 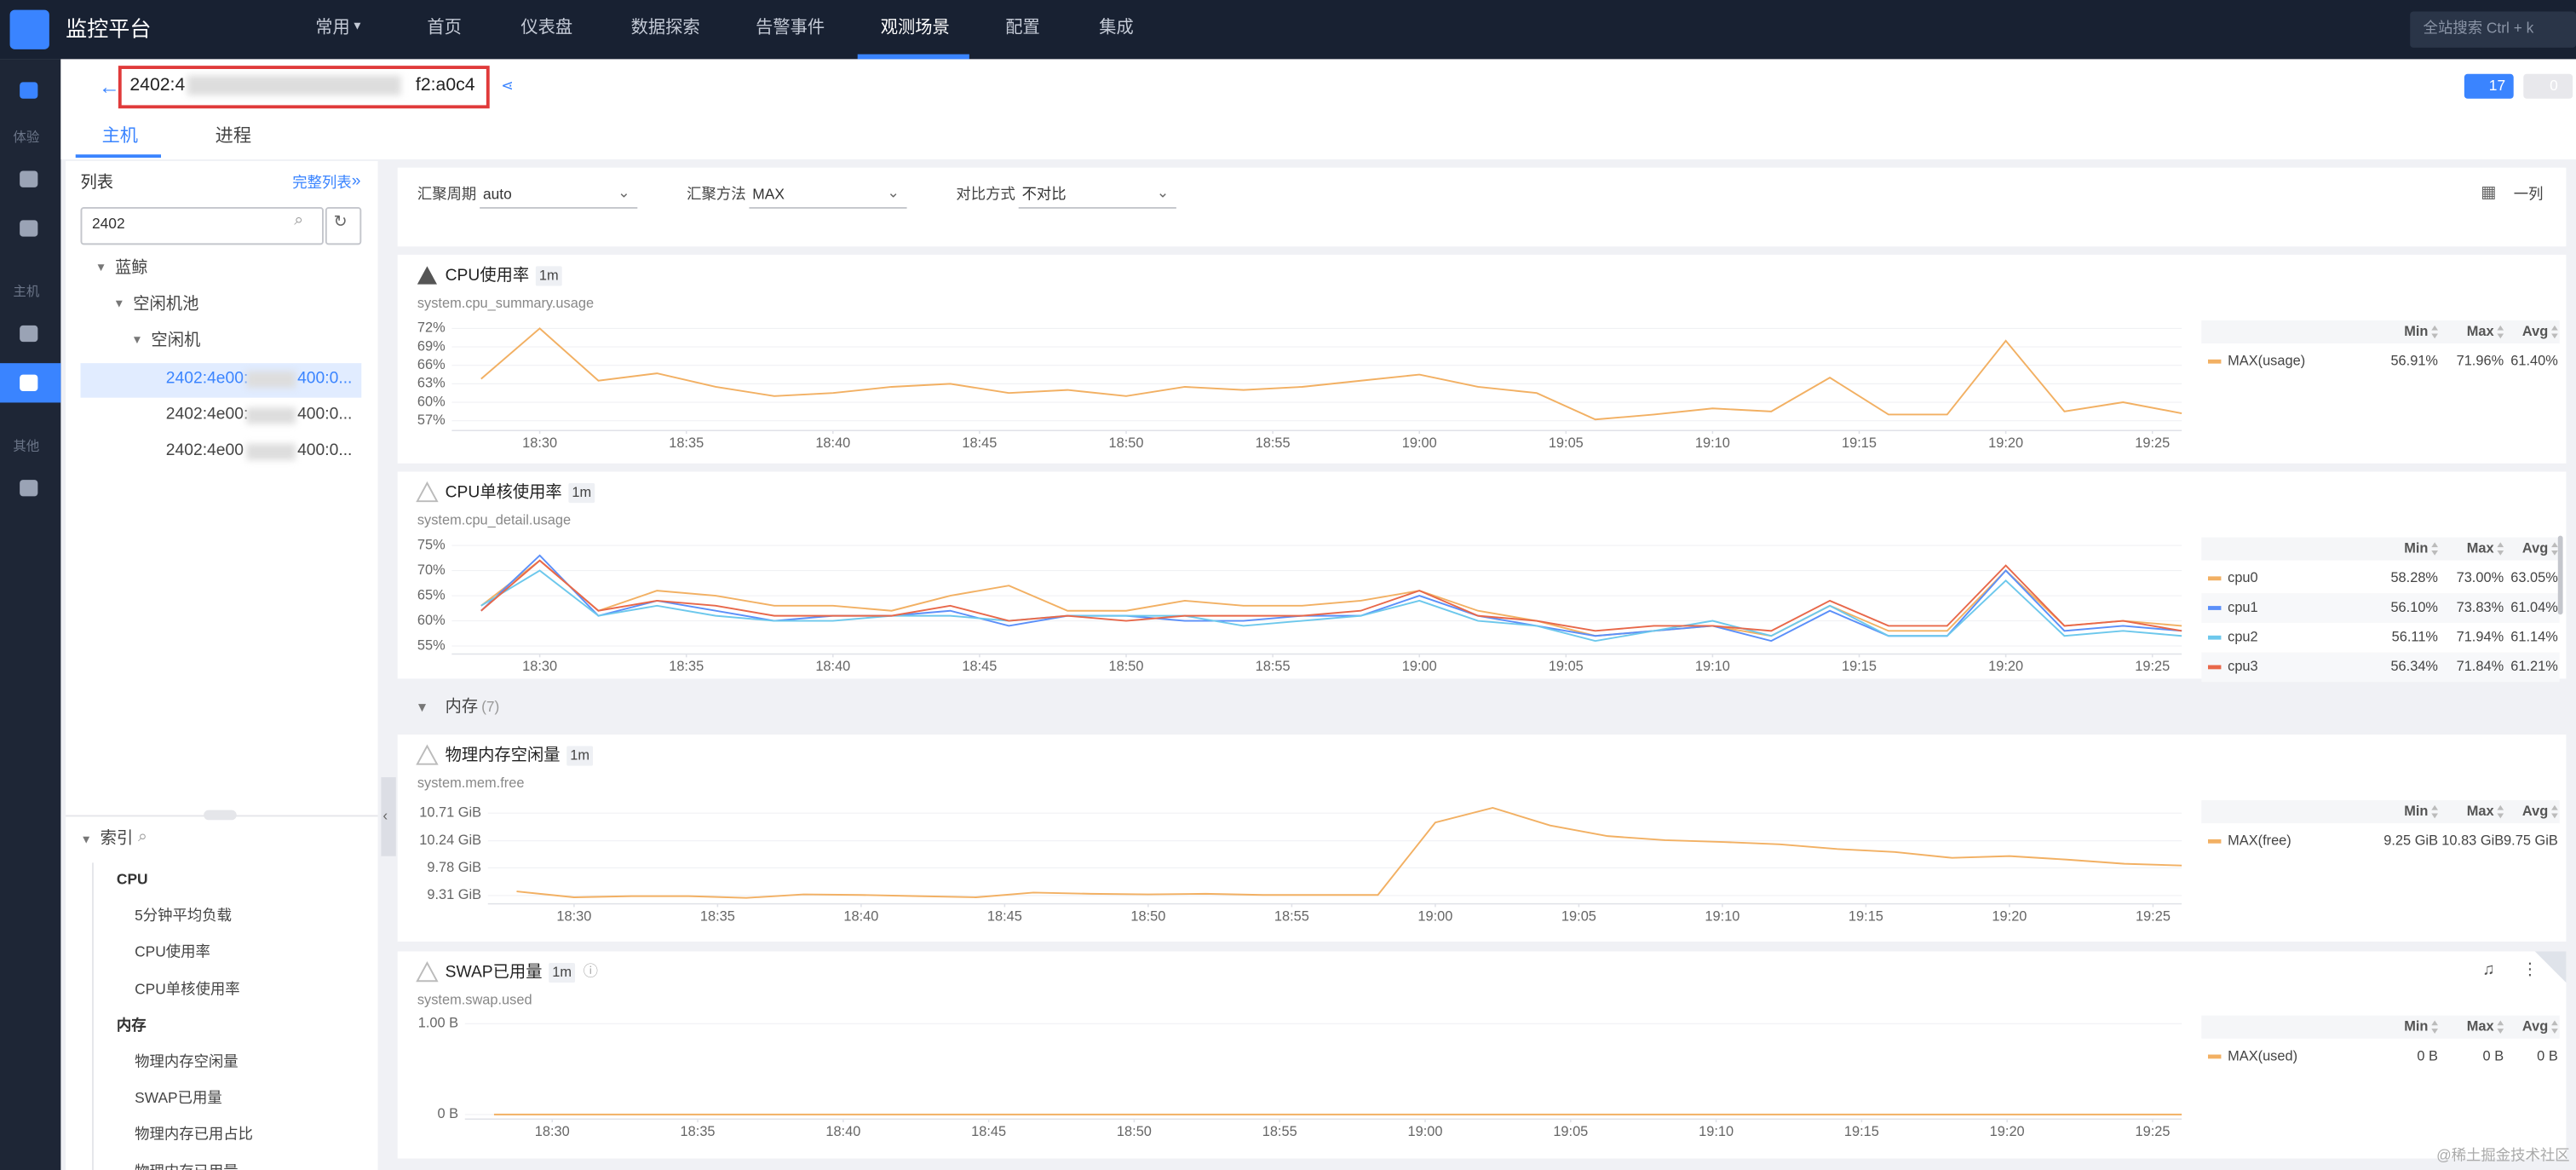 I want to click on interval: 1m, so click(x=580, y=755).